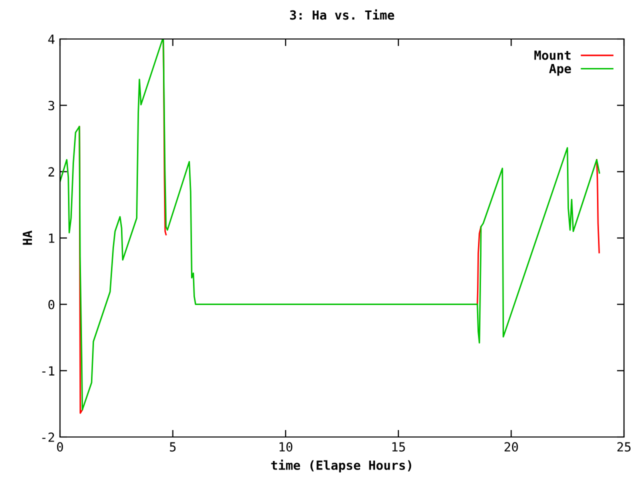 The height and width of the screenshot is (480, 640). I want to click on y-tick-label: 0, so click(51, 305).